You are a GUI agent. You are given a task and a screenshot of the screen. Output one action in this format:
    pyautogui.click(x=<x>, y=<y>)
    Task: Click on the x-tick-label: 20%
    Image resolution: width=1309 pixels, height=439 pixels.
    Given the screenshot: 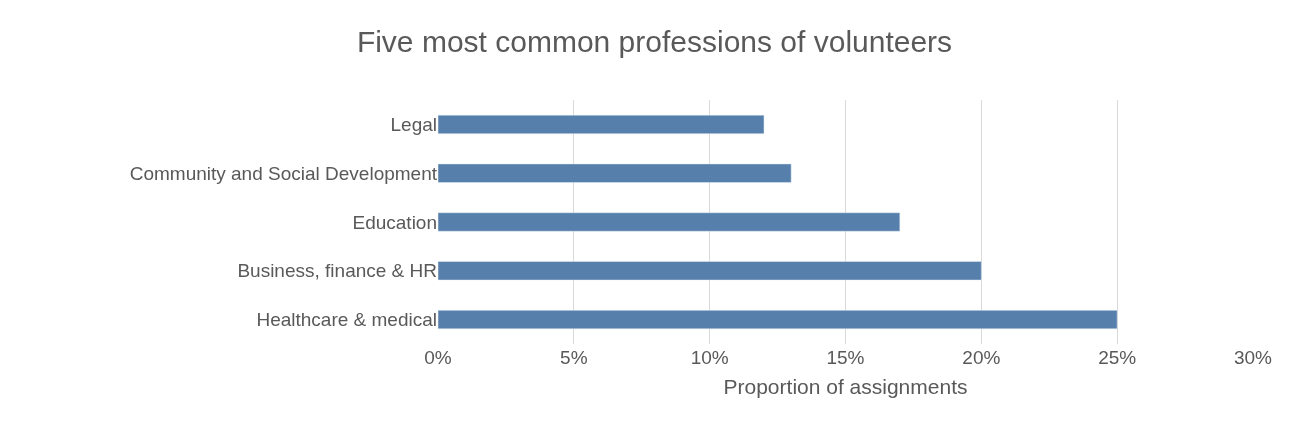 What is the action you would take?
    pyautogui.click(x=981, y=357)
    